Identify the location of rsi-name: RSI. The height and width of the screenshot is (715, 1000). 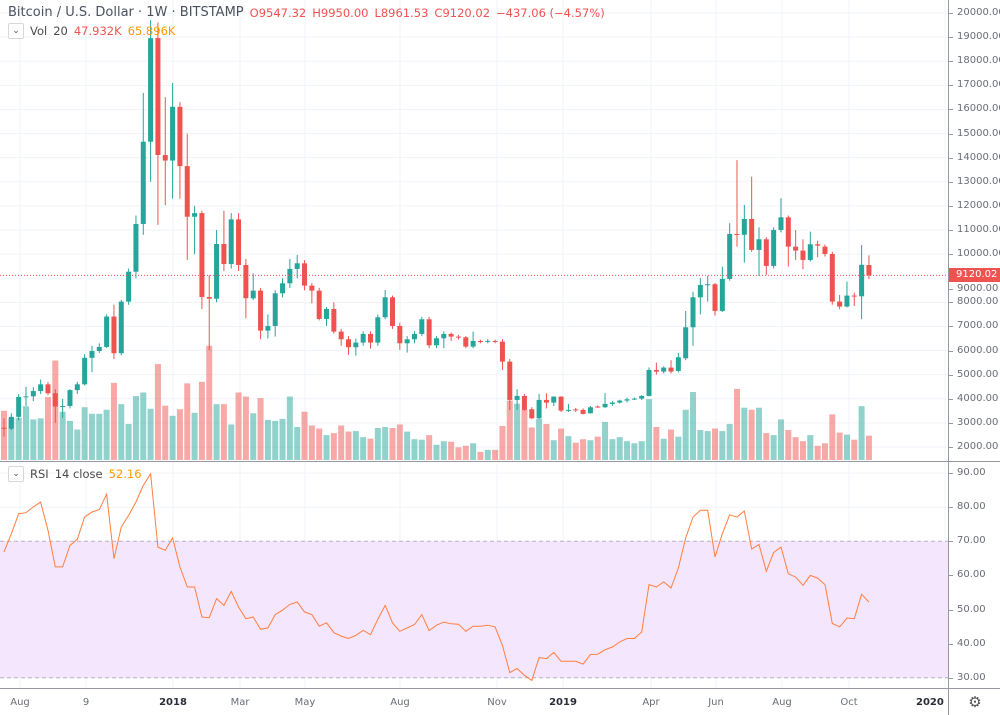
(39, 474).